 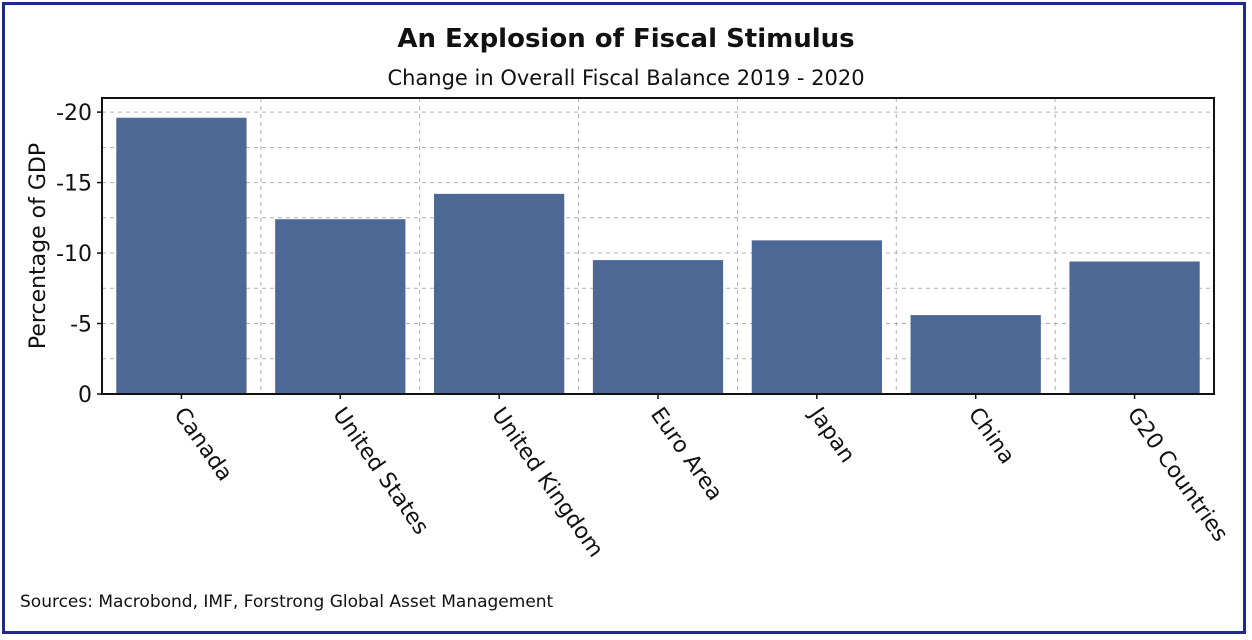 What do you see at coordinates (181, 255) in the screenshot?
I see `bar-canada` at bounding box center [181, 255].